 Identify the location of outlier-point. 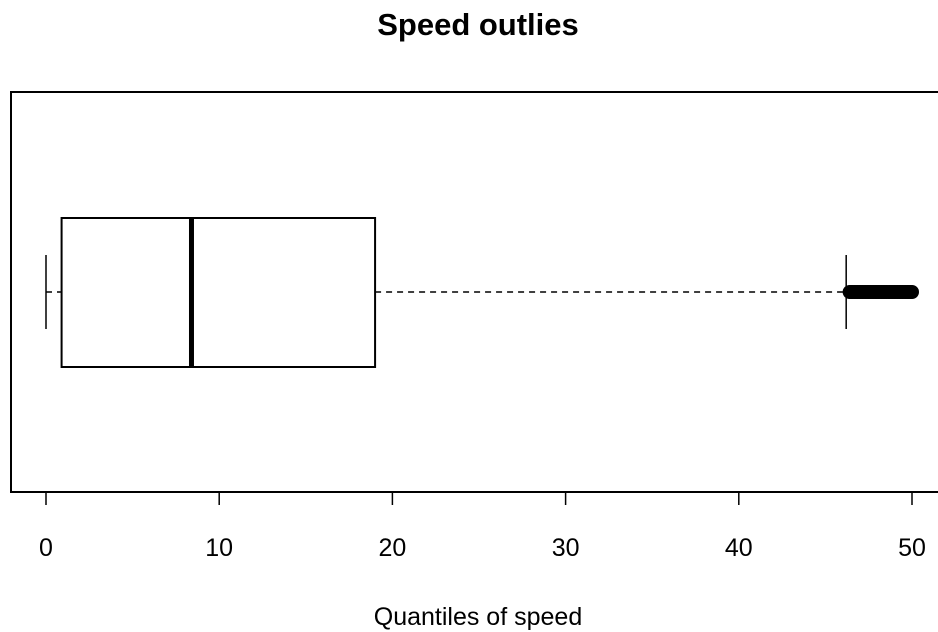
(912, 292).